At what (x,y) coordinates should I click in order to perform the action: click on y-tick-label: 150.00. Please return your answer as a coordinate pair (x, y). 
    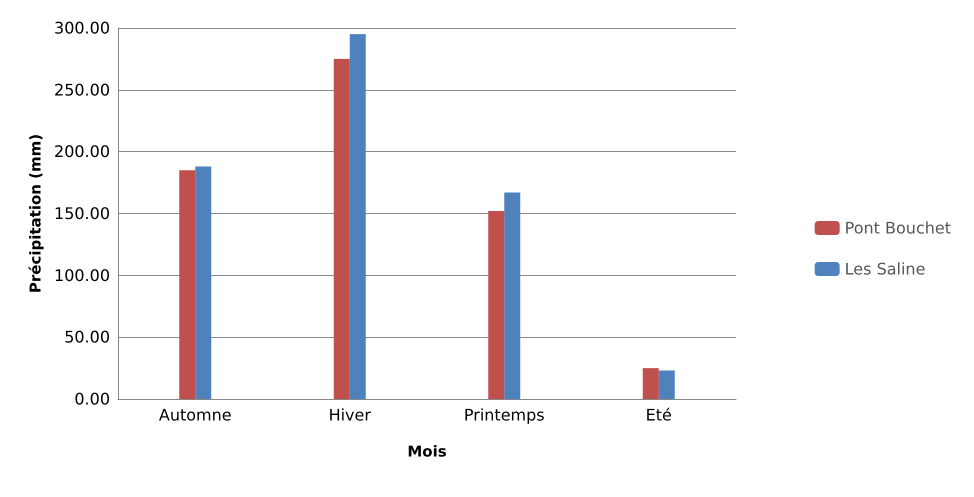
    Looking at the image, I should click on (82, 213).